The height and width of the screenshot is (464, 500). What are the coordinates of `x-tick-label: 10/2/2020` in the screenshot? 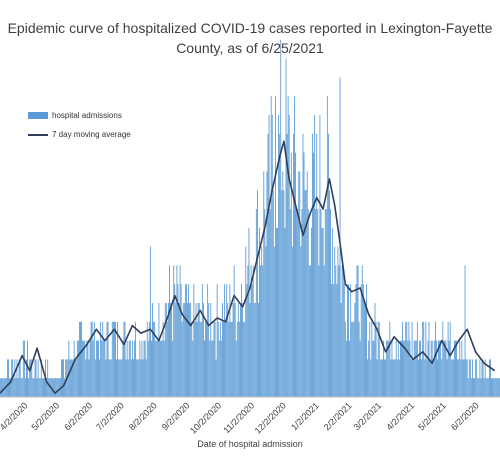 It's located at (205, 417).